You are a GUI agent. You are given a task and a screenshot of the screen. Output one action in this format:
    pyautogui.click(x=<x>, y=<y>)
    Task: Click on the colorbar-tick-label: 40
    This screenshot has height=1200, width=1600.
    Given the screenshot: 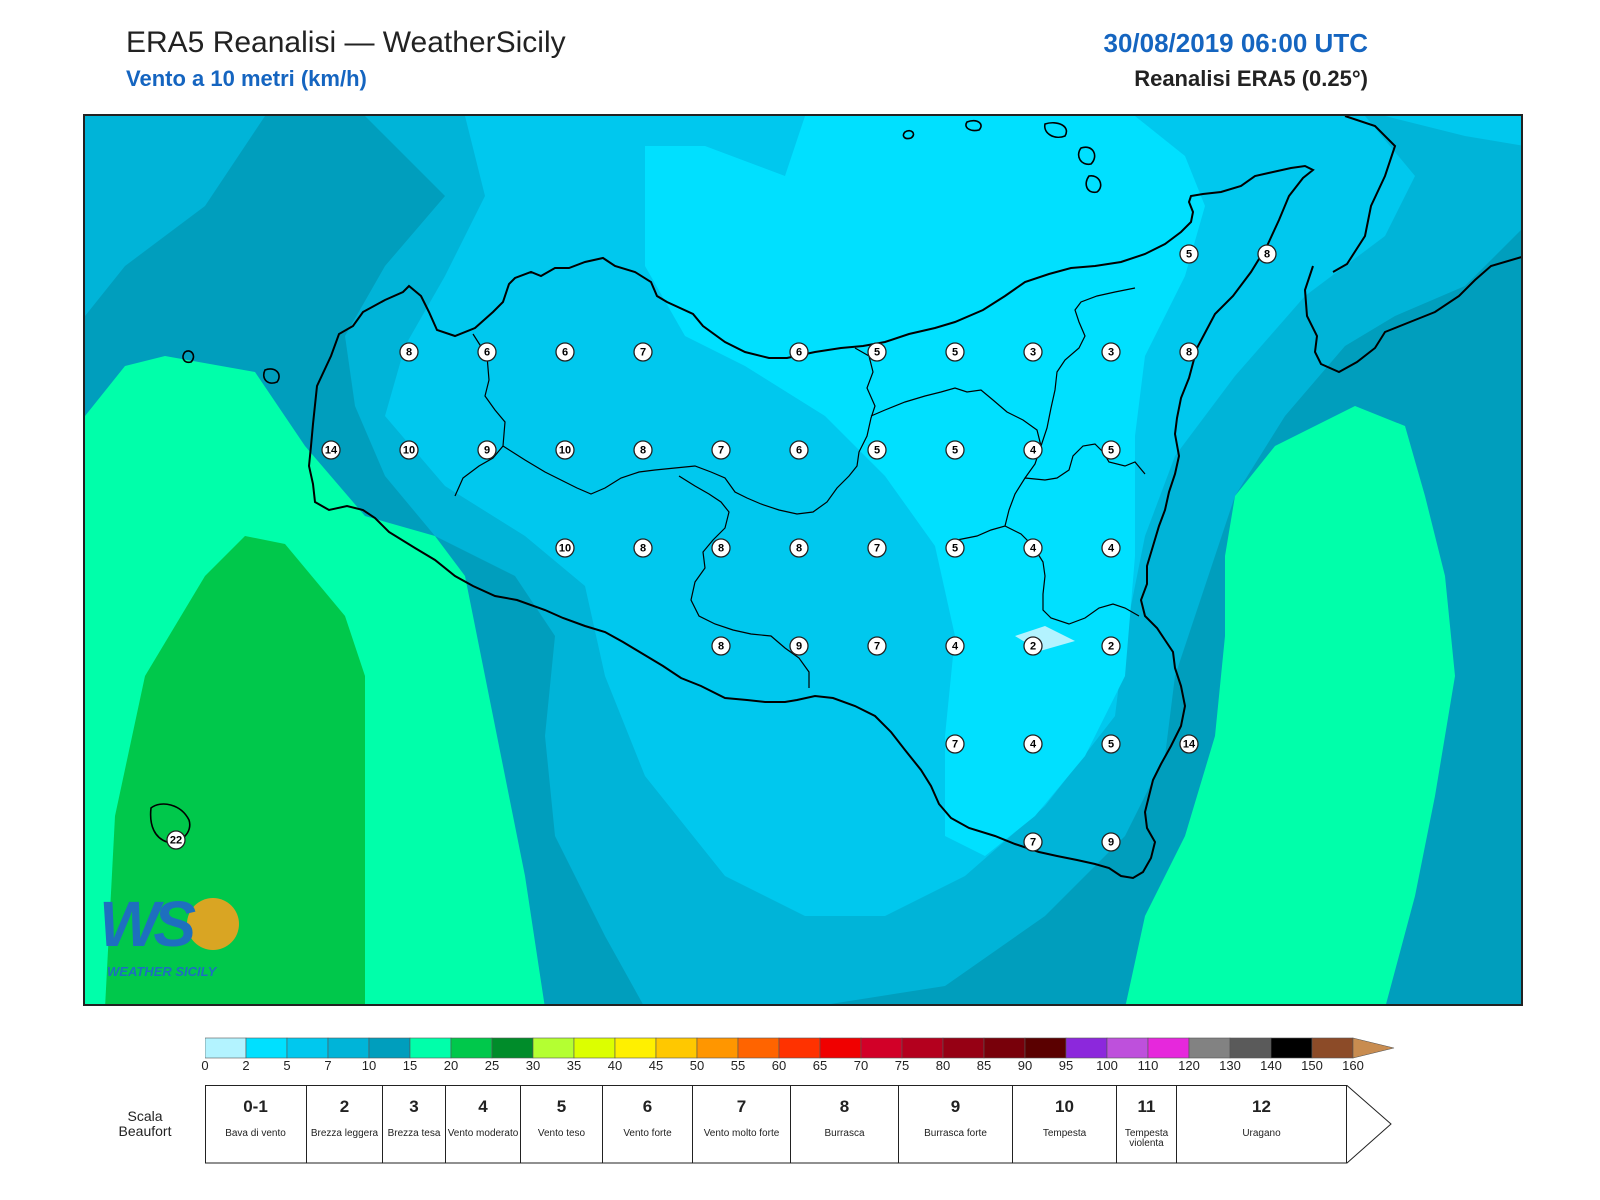 What is the action you would take?
    pyautogui.click(x=615, y=1065)
    